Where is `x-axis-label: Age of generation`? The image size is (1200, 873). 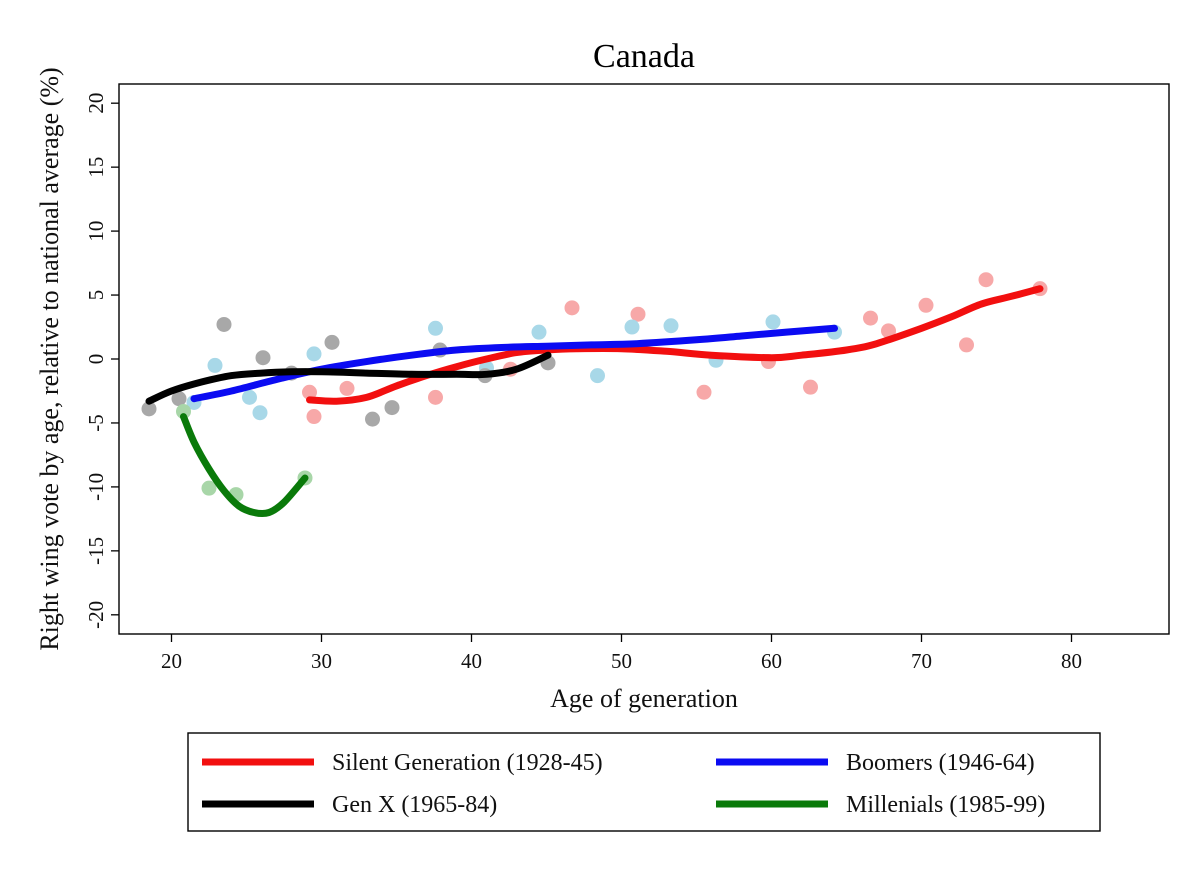 x-axis-label: Age of generation is located at coordinates (644, 698).